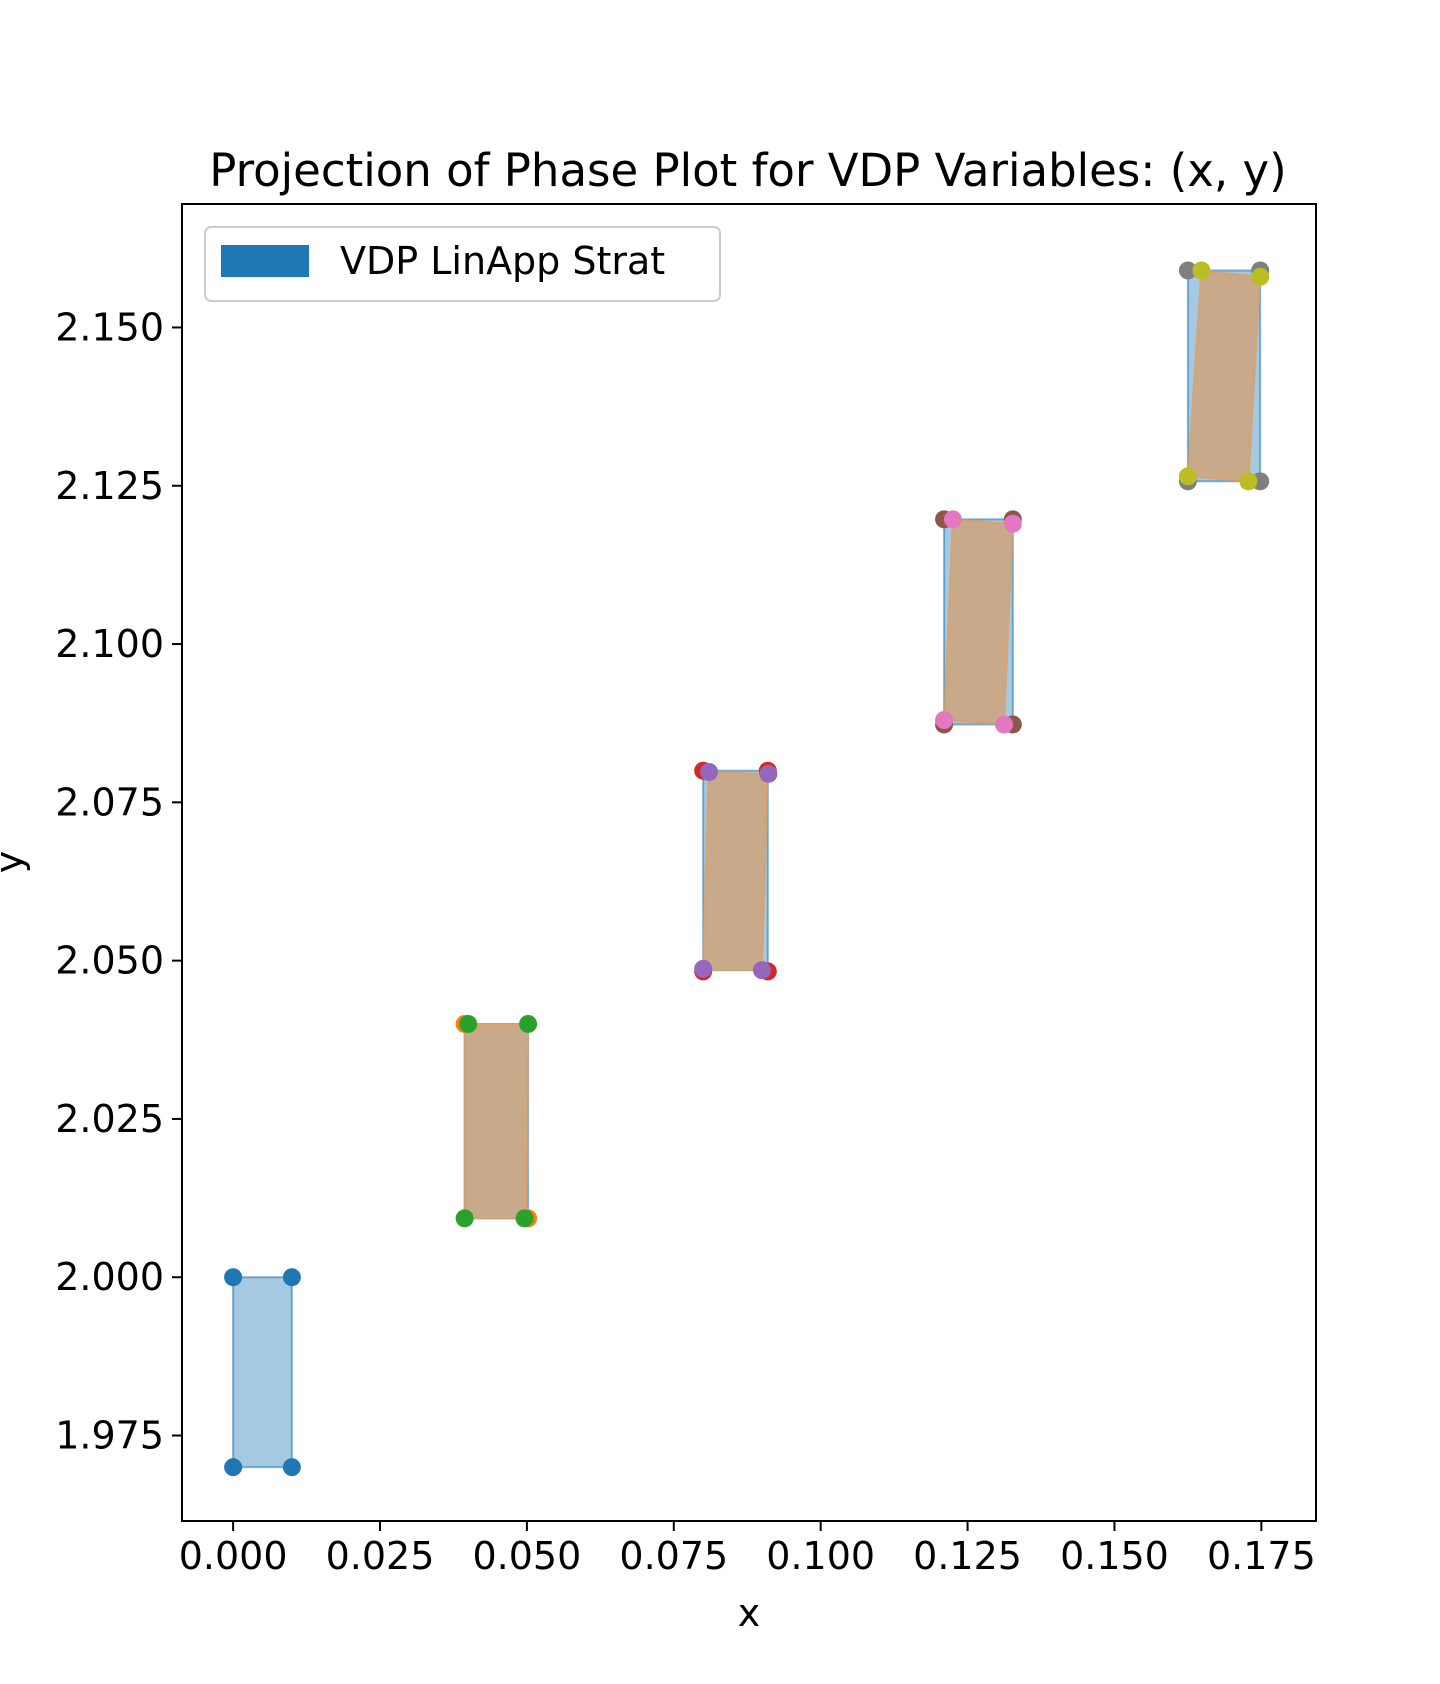 The image size is (1440, 1684). Describe the element at coordinates (1261, 1556) in the screenshot. I see `x-tick-label-7: 0.175` at that location.